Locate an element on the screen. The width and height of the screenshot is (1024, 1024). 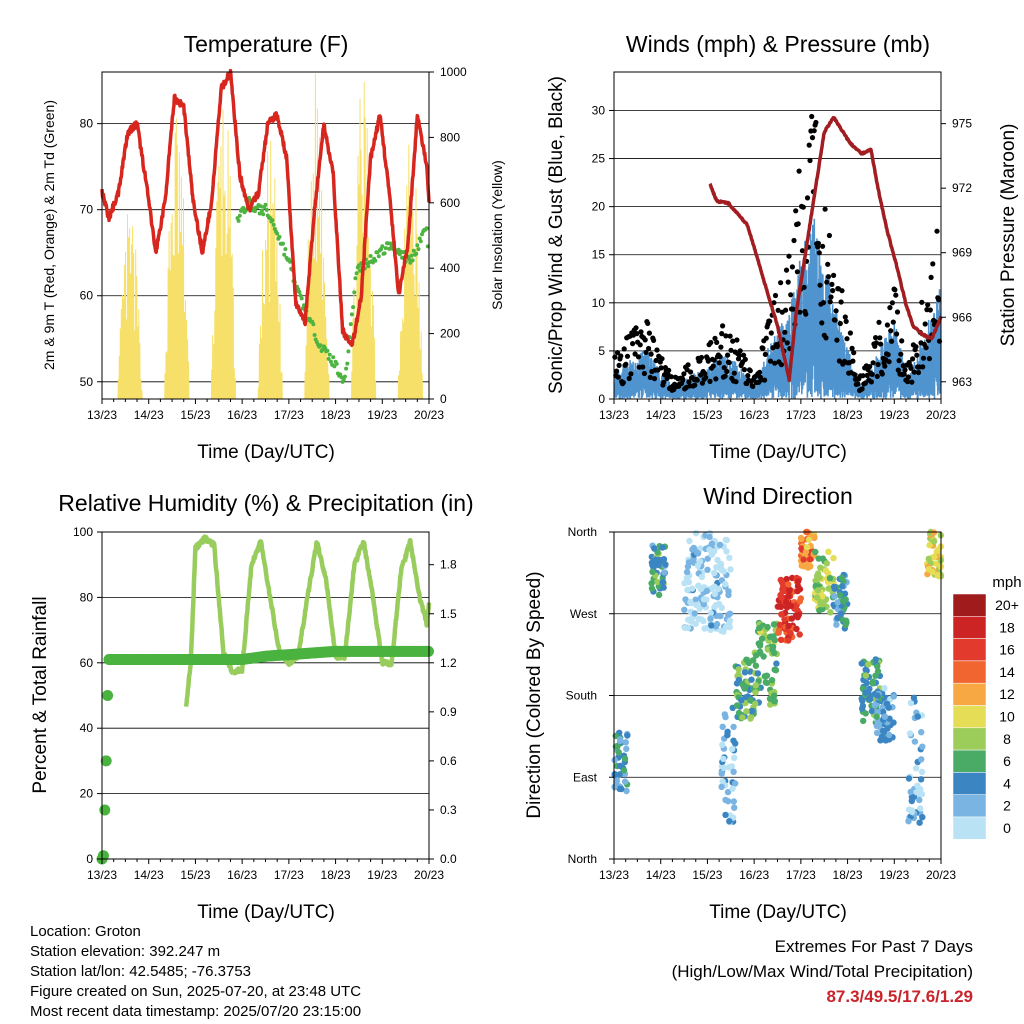
extremes-values: 87.3/49.5/17.6/1.29 is located at coordinates (899, 996).